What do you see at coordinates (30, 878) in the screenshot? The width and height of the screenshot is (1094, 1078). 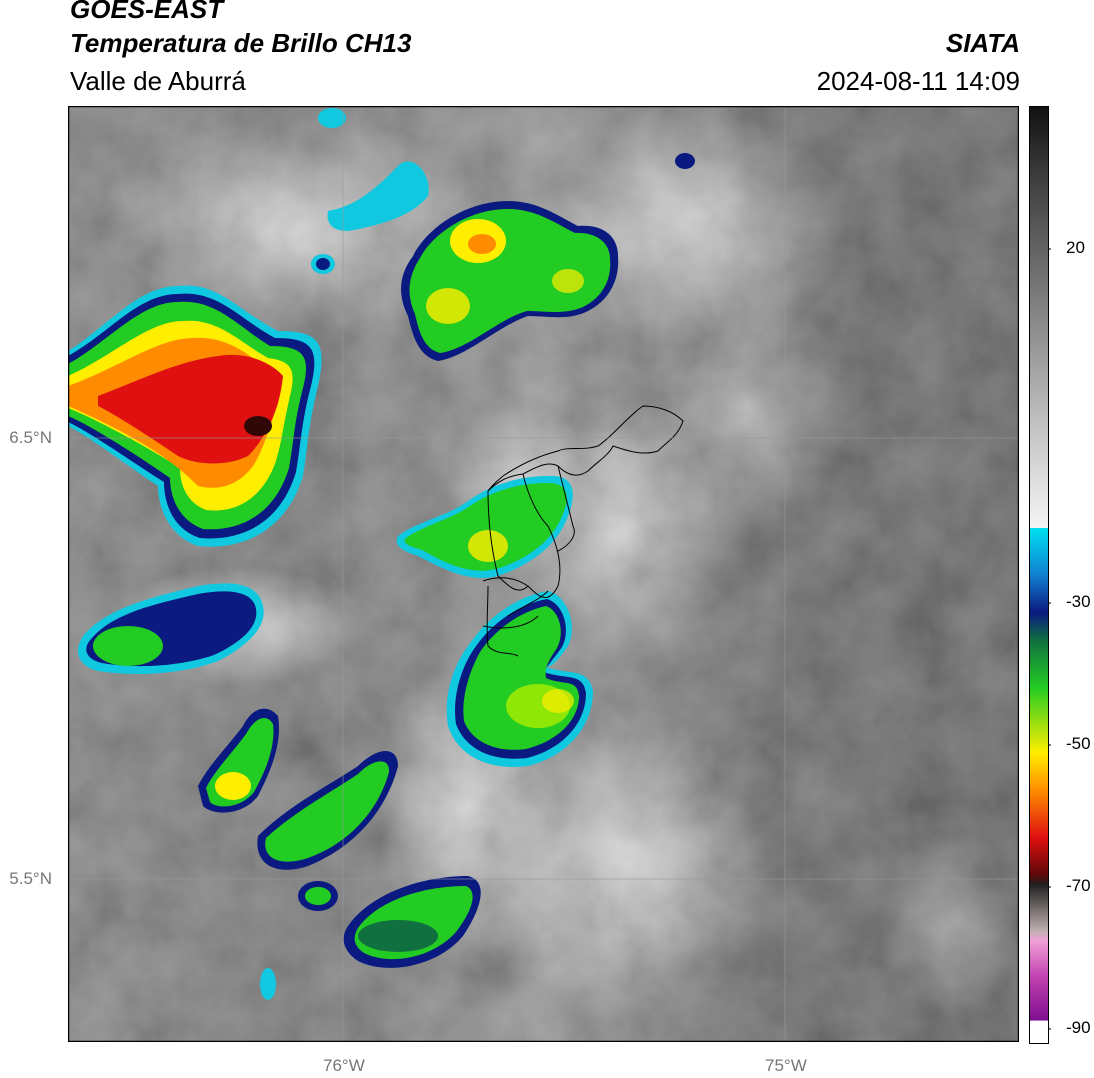 I see `lat-tick-5-5: 5.5°N` at bounding box center [30, 878].